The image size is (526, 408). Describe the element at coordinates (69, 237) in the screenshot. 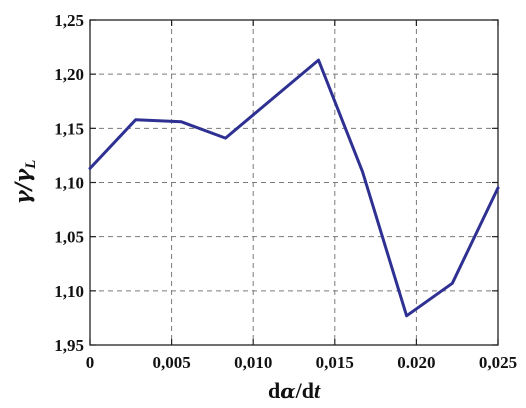

I see `y-tick-label: 1,05` at that location.